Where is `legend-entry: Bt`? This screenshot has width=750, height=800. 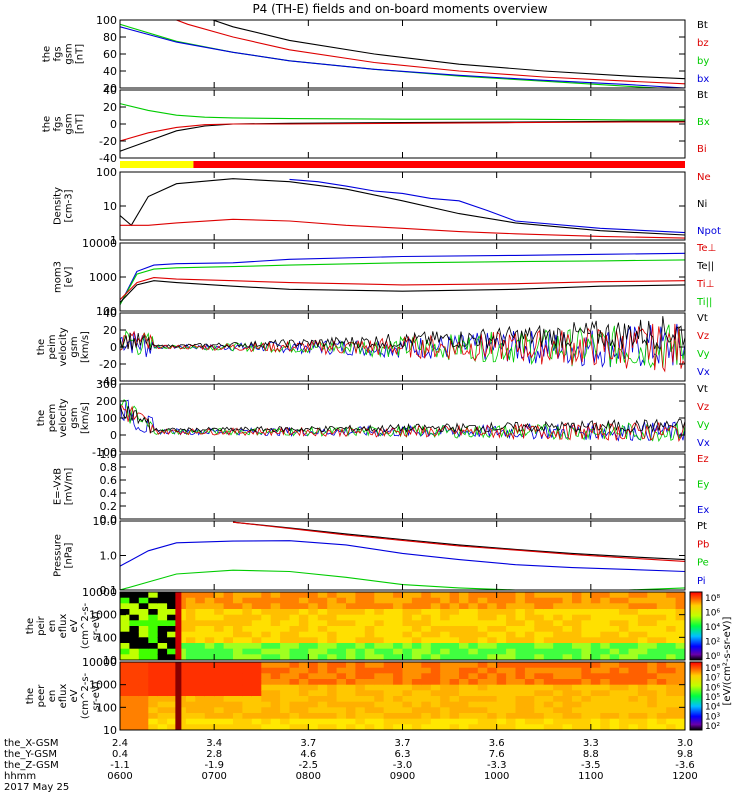 legend-entry: Bt is located at coordinates (702, 95).